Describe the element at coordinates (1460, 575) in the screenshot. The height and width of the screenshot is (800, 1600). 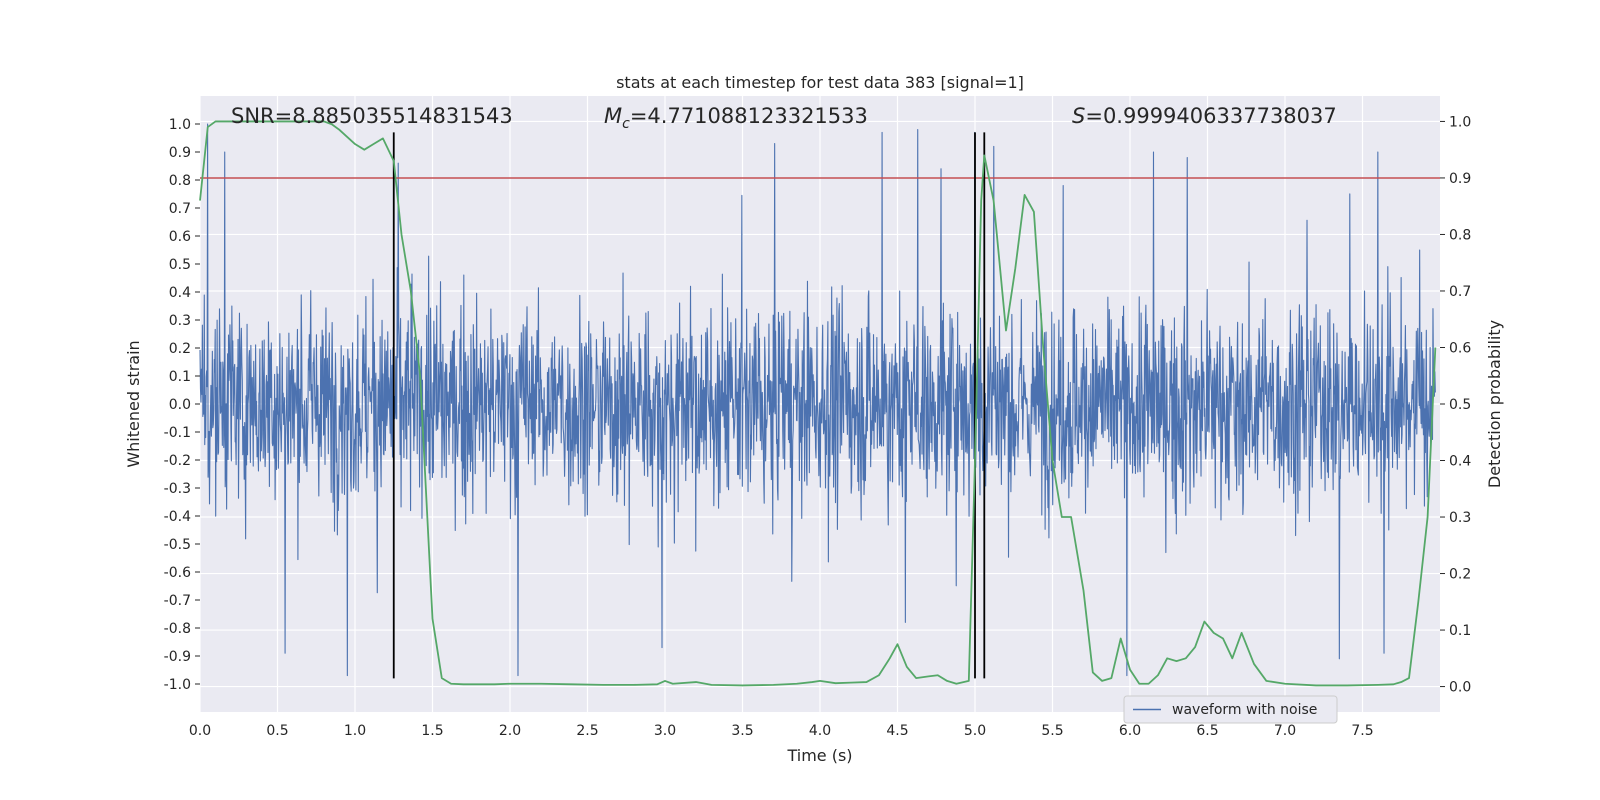
I see `y-right-tick-label-2: 0.2` at that location.